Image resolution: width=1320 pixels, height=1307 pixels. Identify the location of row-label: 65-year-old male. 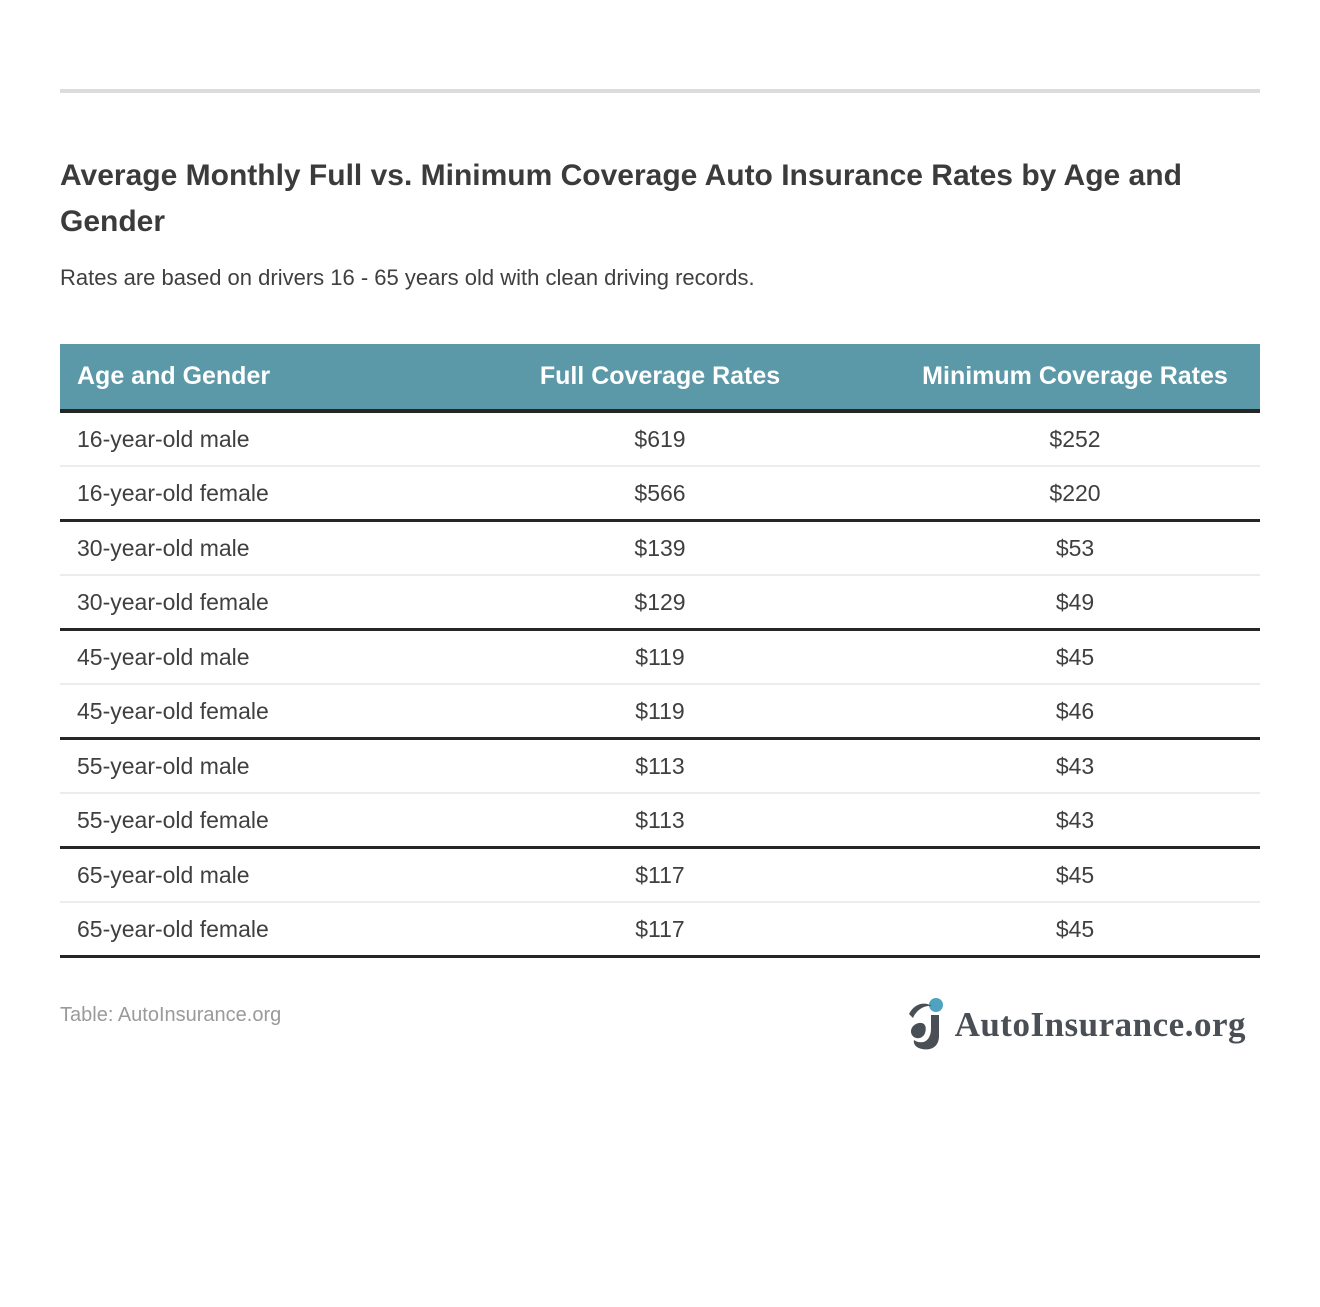
(163, 874).